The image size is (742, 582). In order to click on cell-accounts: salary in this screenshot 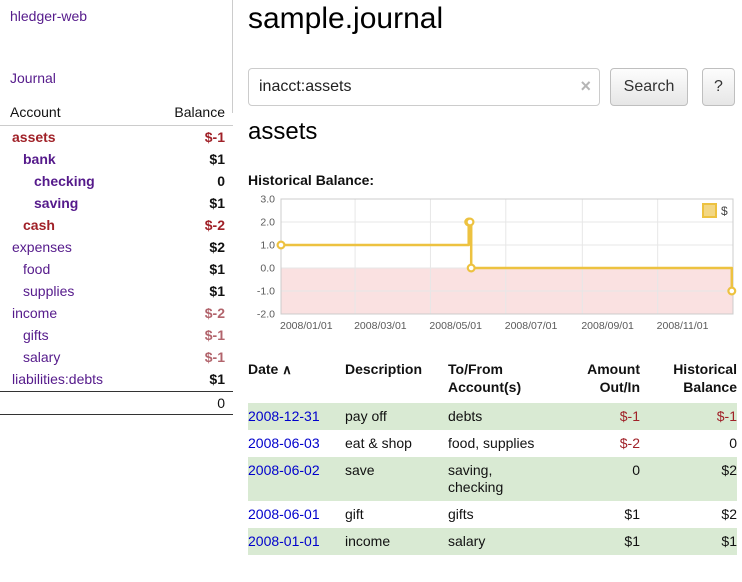, I will do `click(467, 541)`.